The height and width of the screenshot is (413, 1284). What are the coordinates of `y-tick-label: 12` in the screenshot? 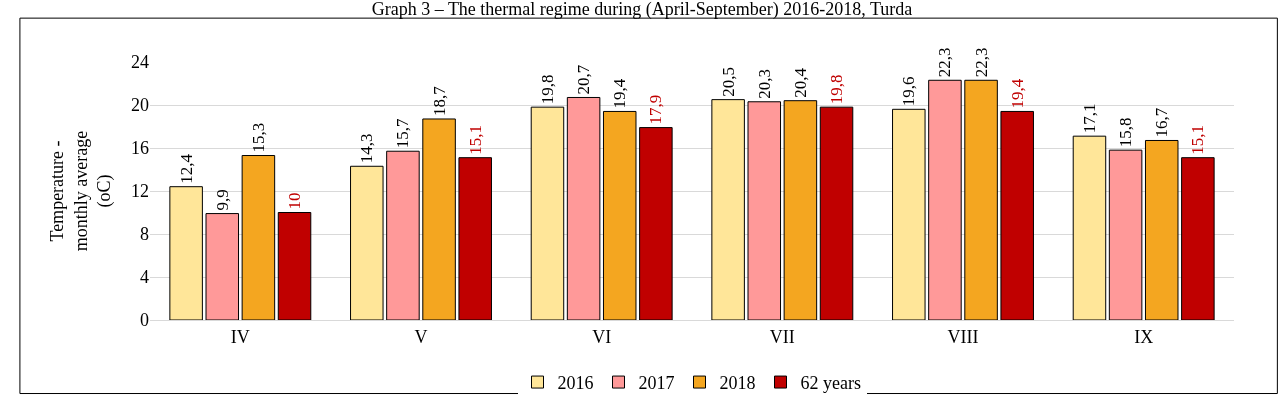 It's located at (140, 191).